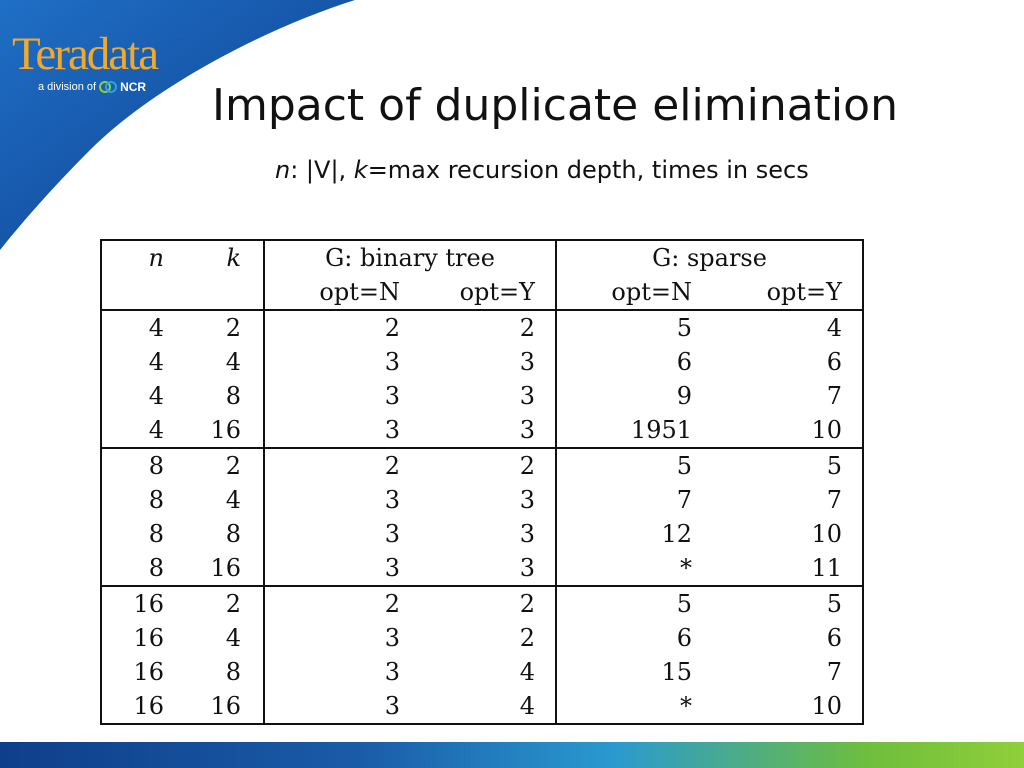  I want to click on subtitle-k: k, so click(360, 170).